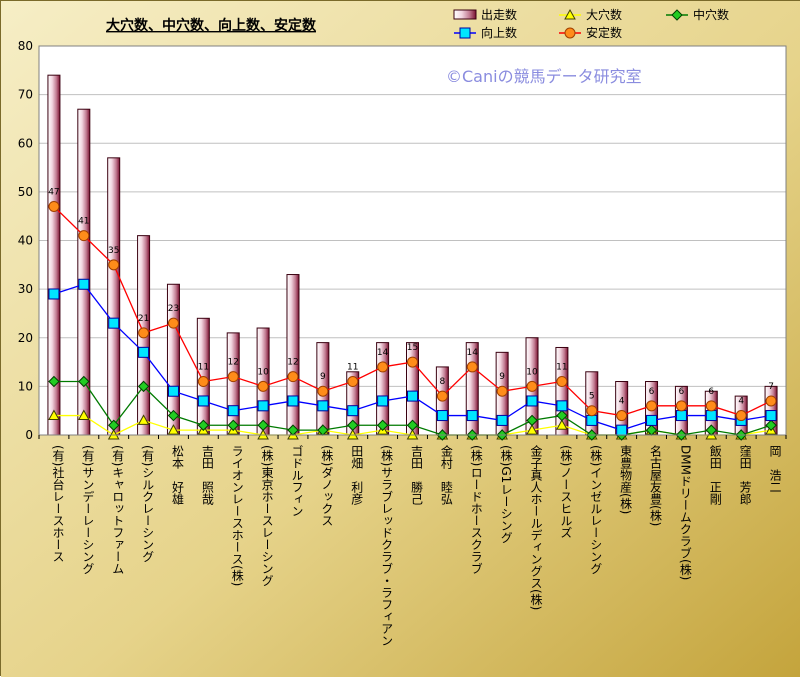  I want to click on y-tick-label: 60, so click(25, 143).